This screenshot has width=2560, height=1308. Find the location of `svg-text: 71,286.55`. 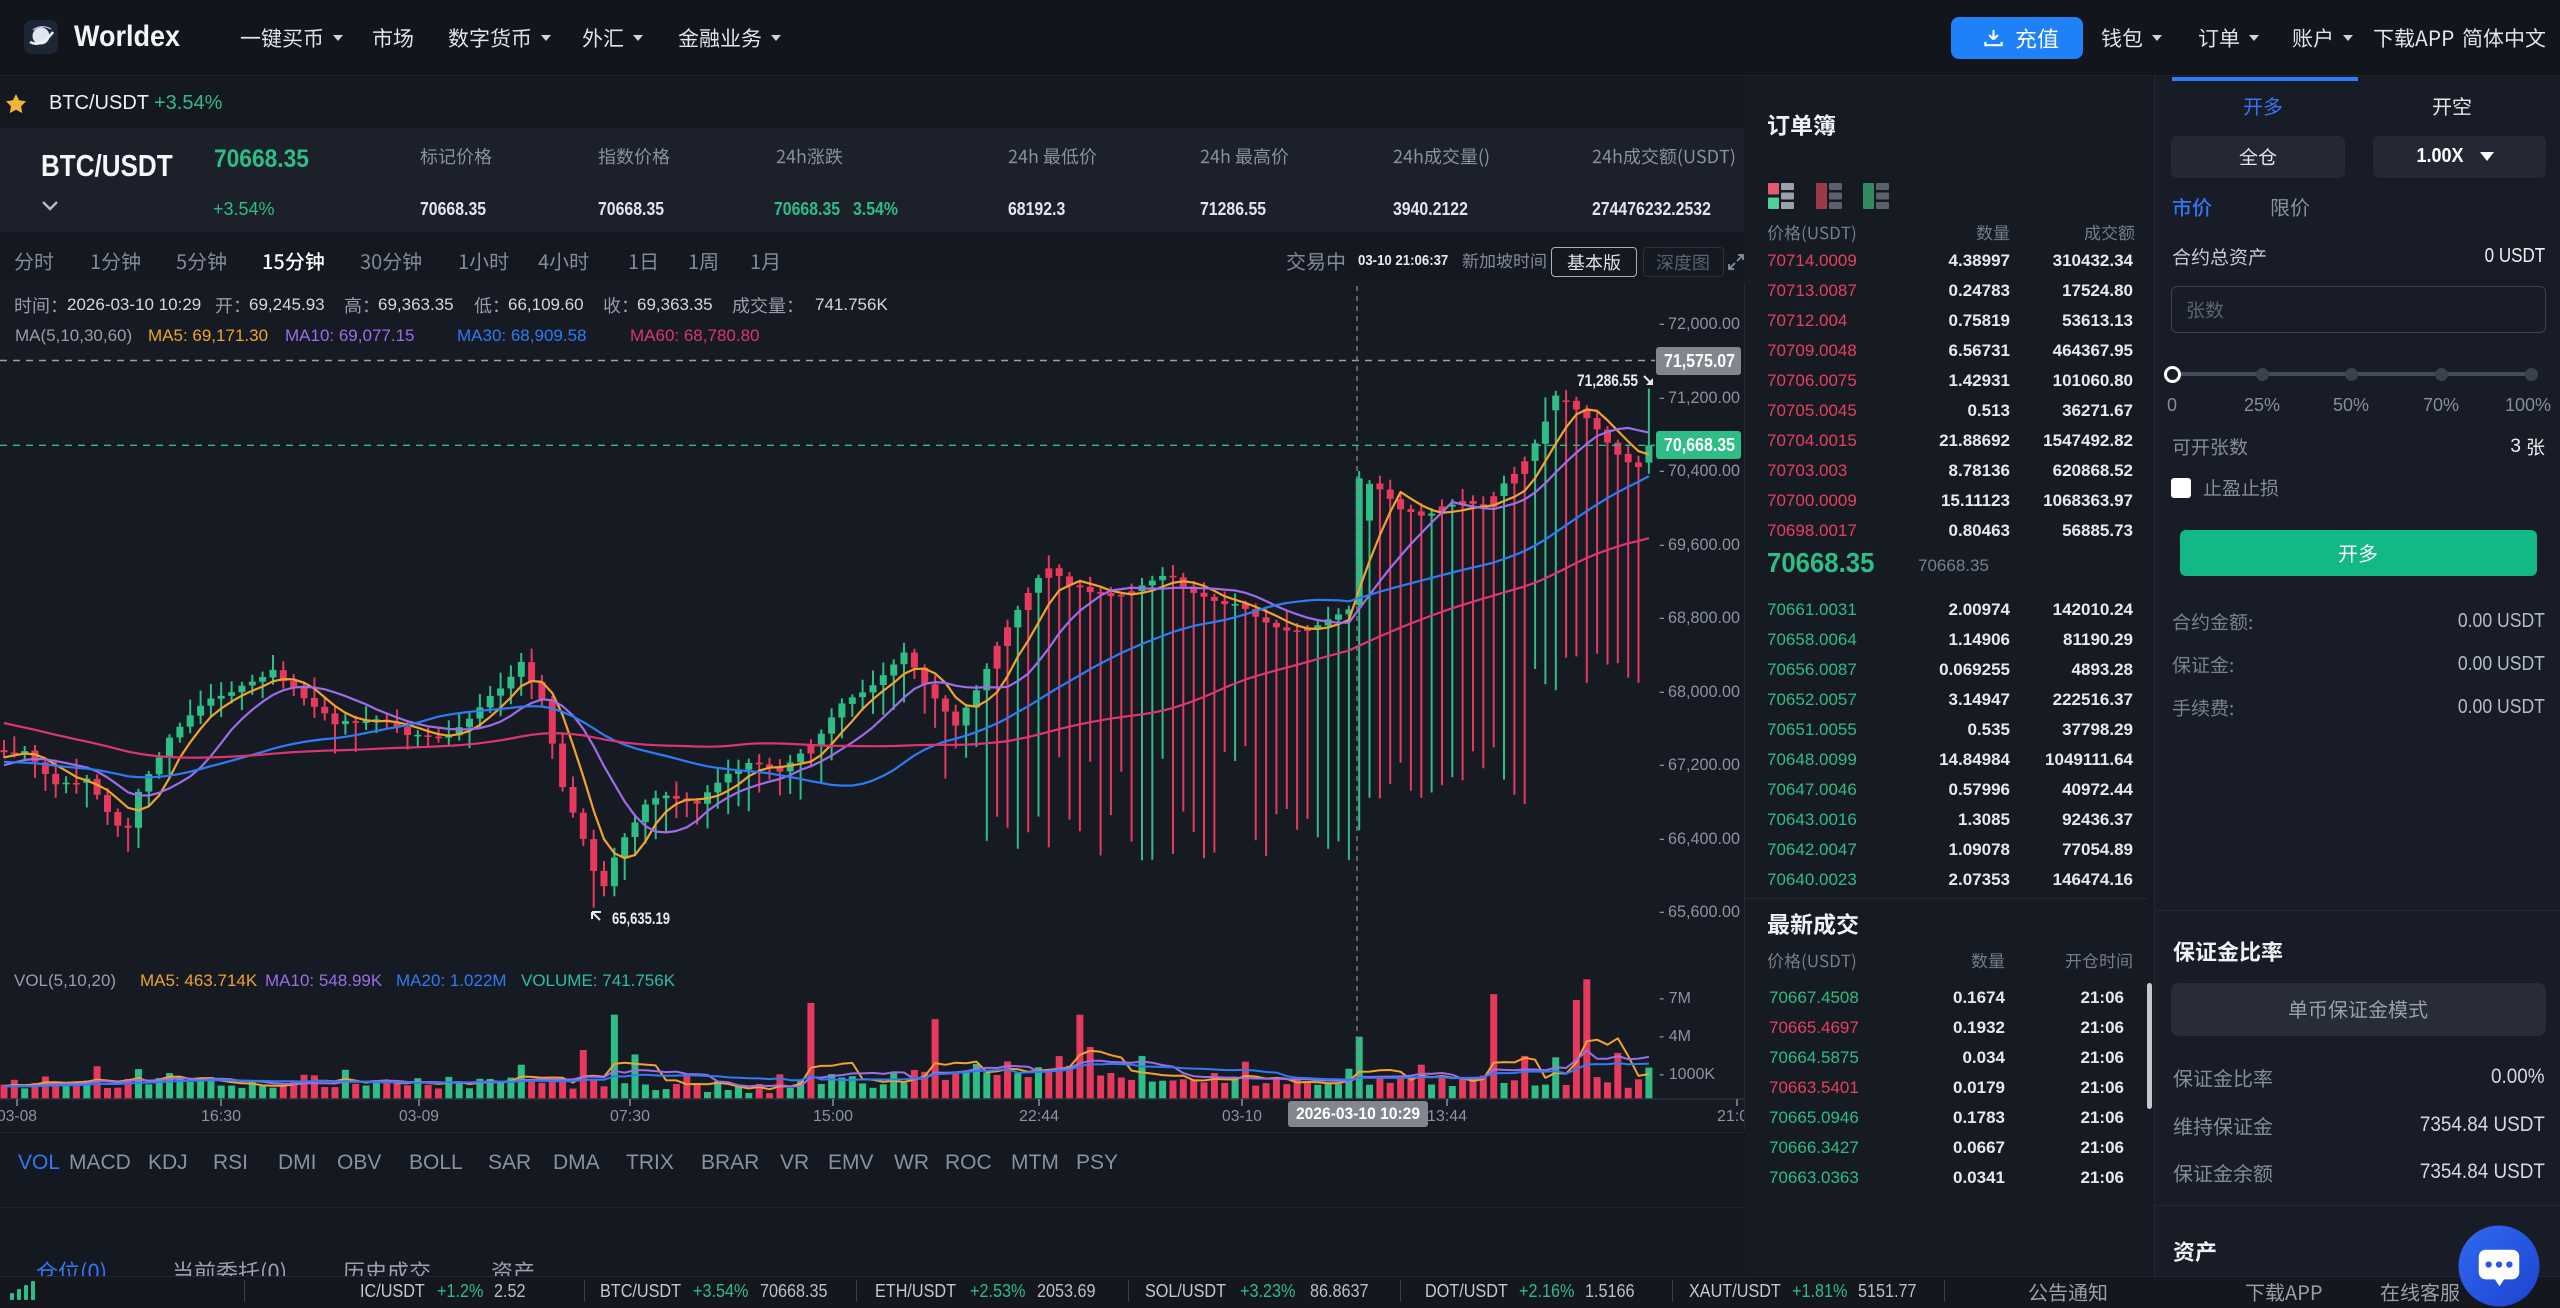

svg-text: 71,286.55 is located at coordinates (1607, 380).